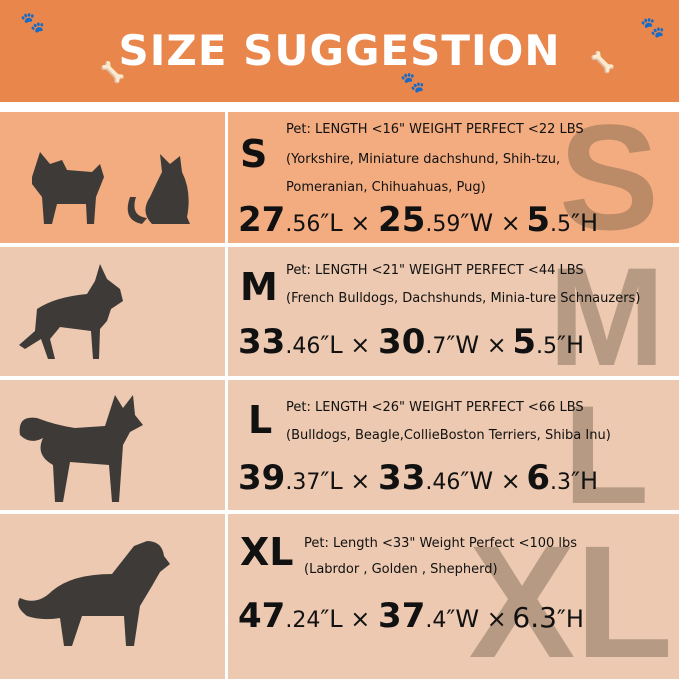  I want to click on height-value: 6.3, so click(534, 617).